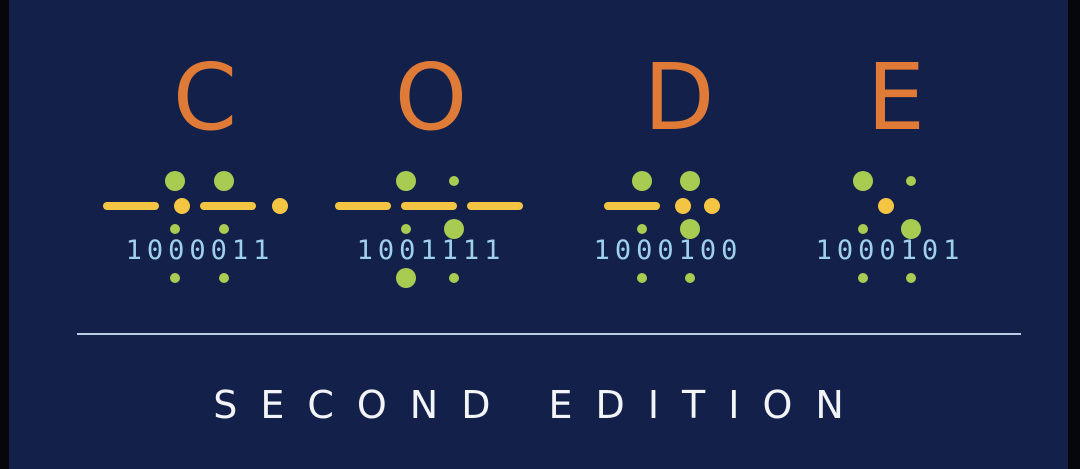  I want to click on title-letter-d: D, so click(679, 97).